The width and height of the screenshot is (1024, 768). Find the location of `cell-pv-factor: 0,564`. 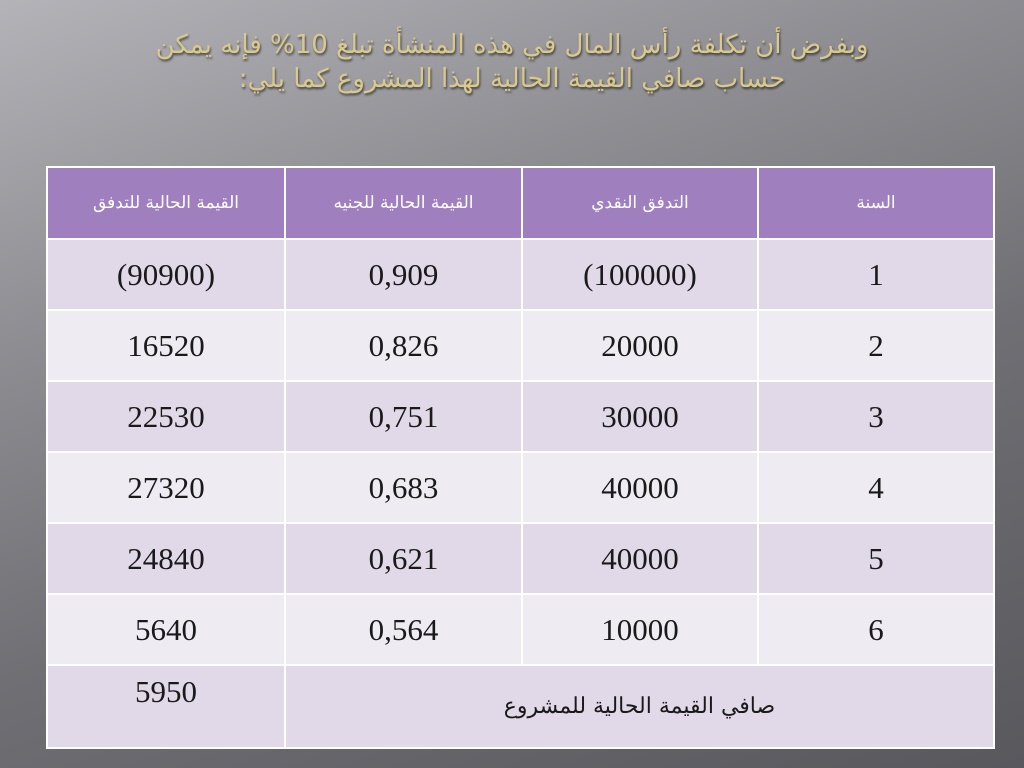

cell-pv-factor: 0,564 is located at coordinates (403, 629).